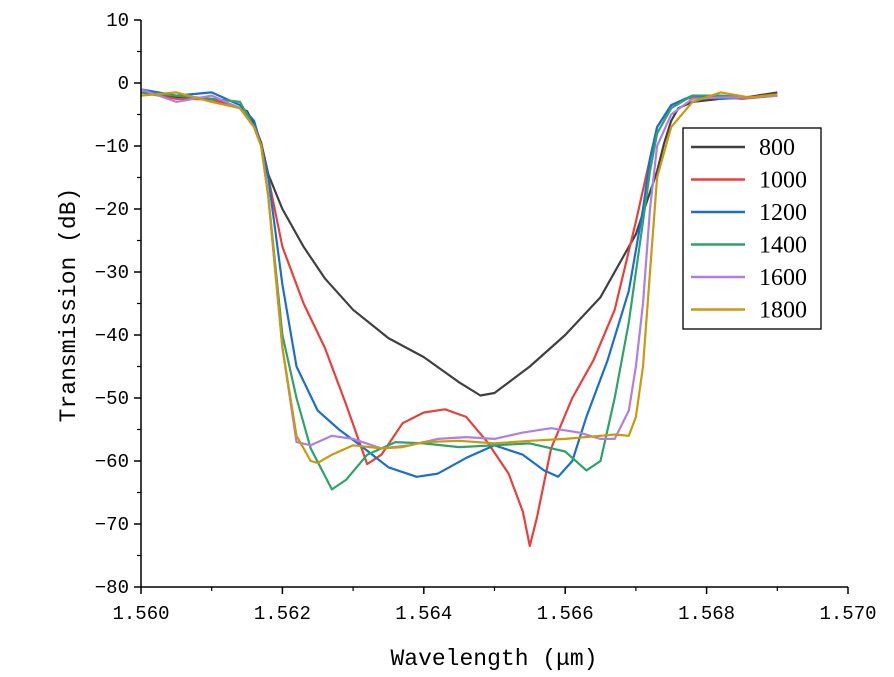  Describe the element at coordinates (69, 305) in the screenshot. I see `y-axis-title: Transmission (dB)` at that location.